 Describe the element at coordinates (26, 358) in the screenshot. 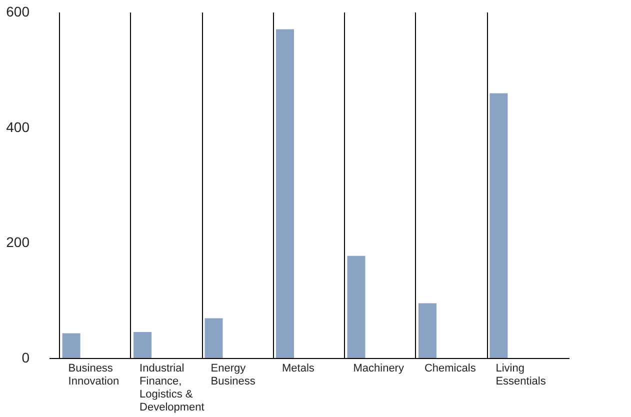

I see `y-tick-label: 0` at that location.